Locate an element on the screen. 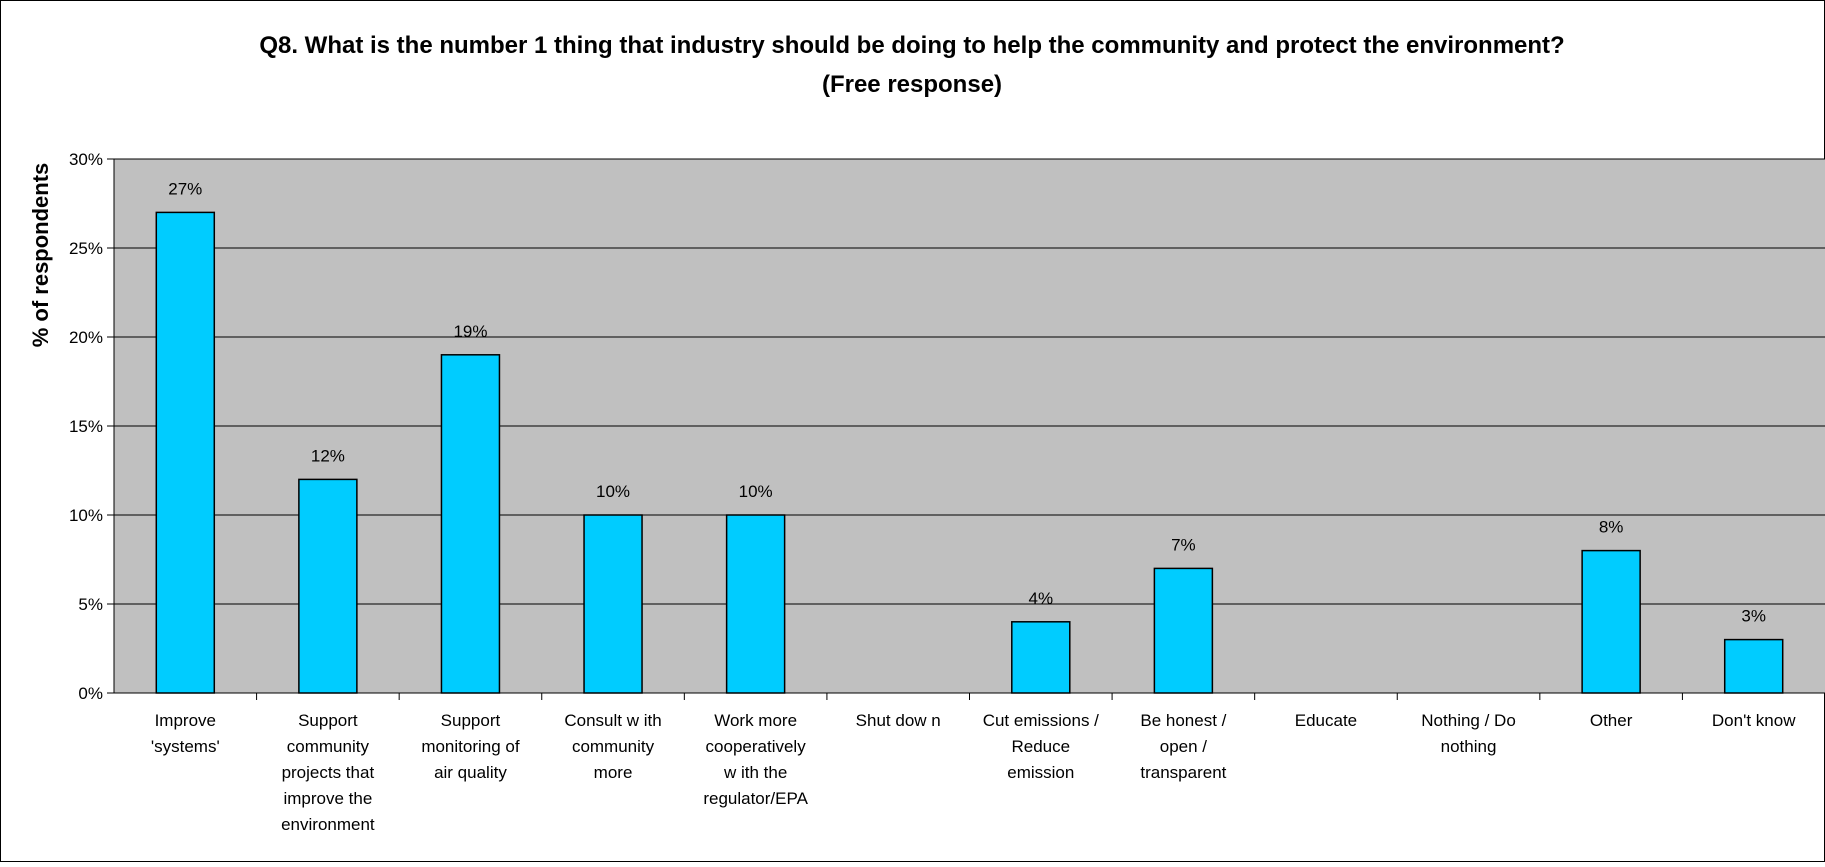 Image resolution: width=1825 pixels, height=867 pixels. x-category-label: Shut dow n is located at coordinates (898, 720).